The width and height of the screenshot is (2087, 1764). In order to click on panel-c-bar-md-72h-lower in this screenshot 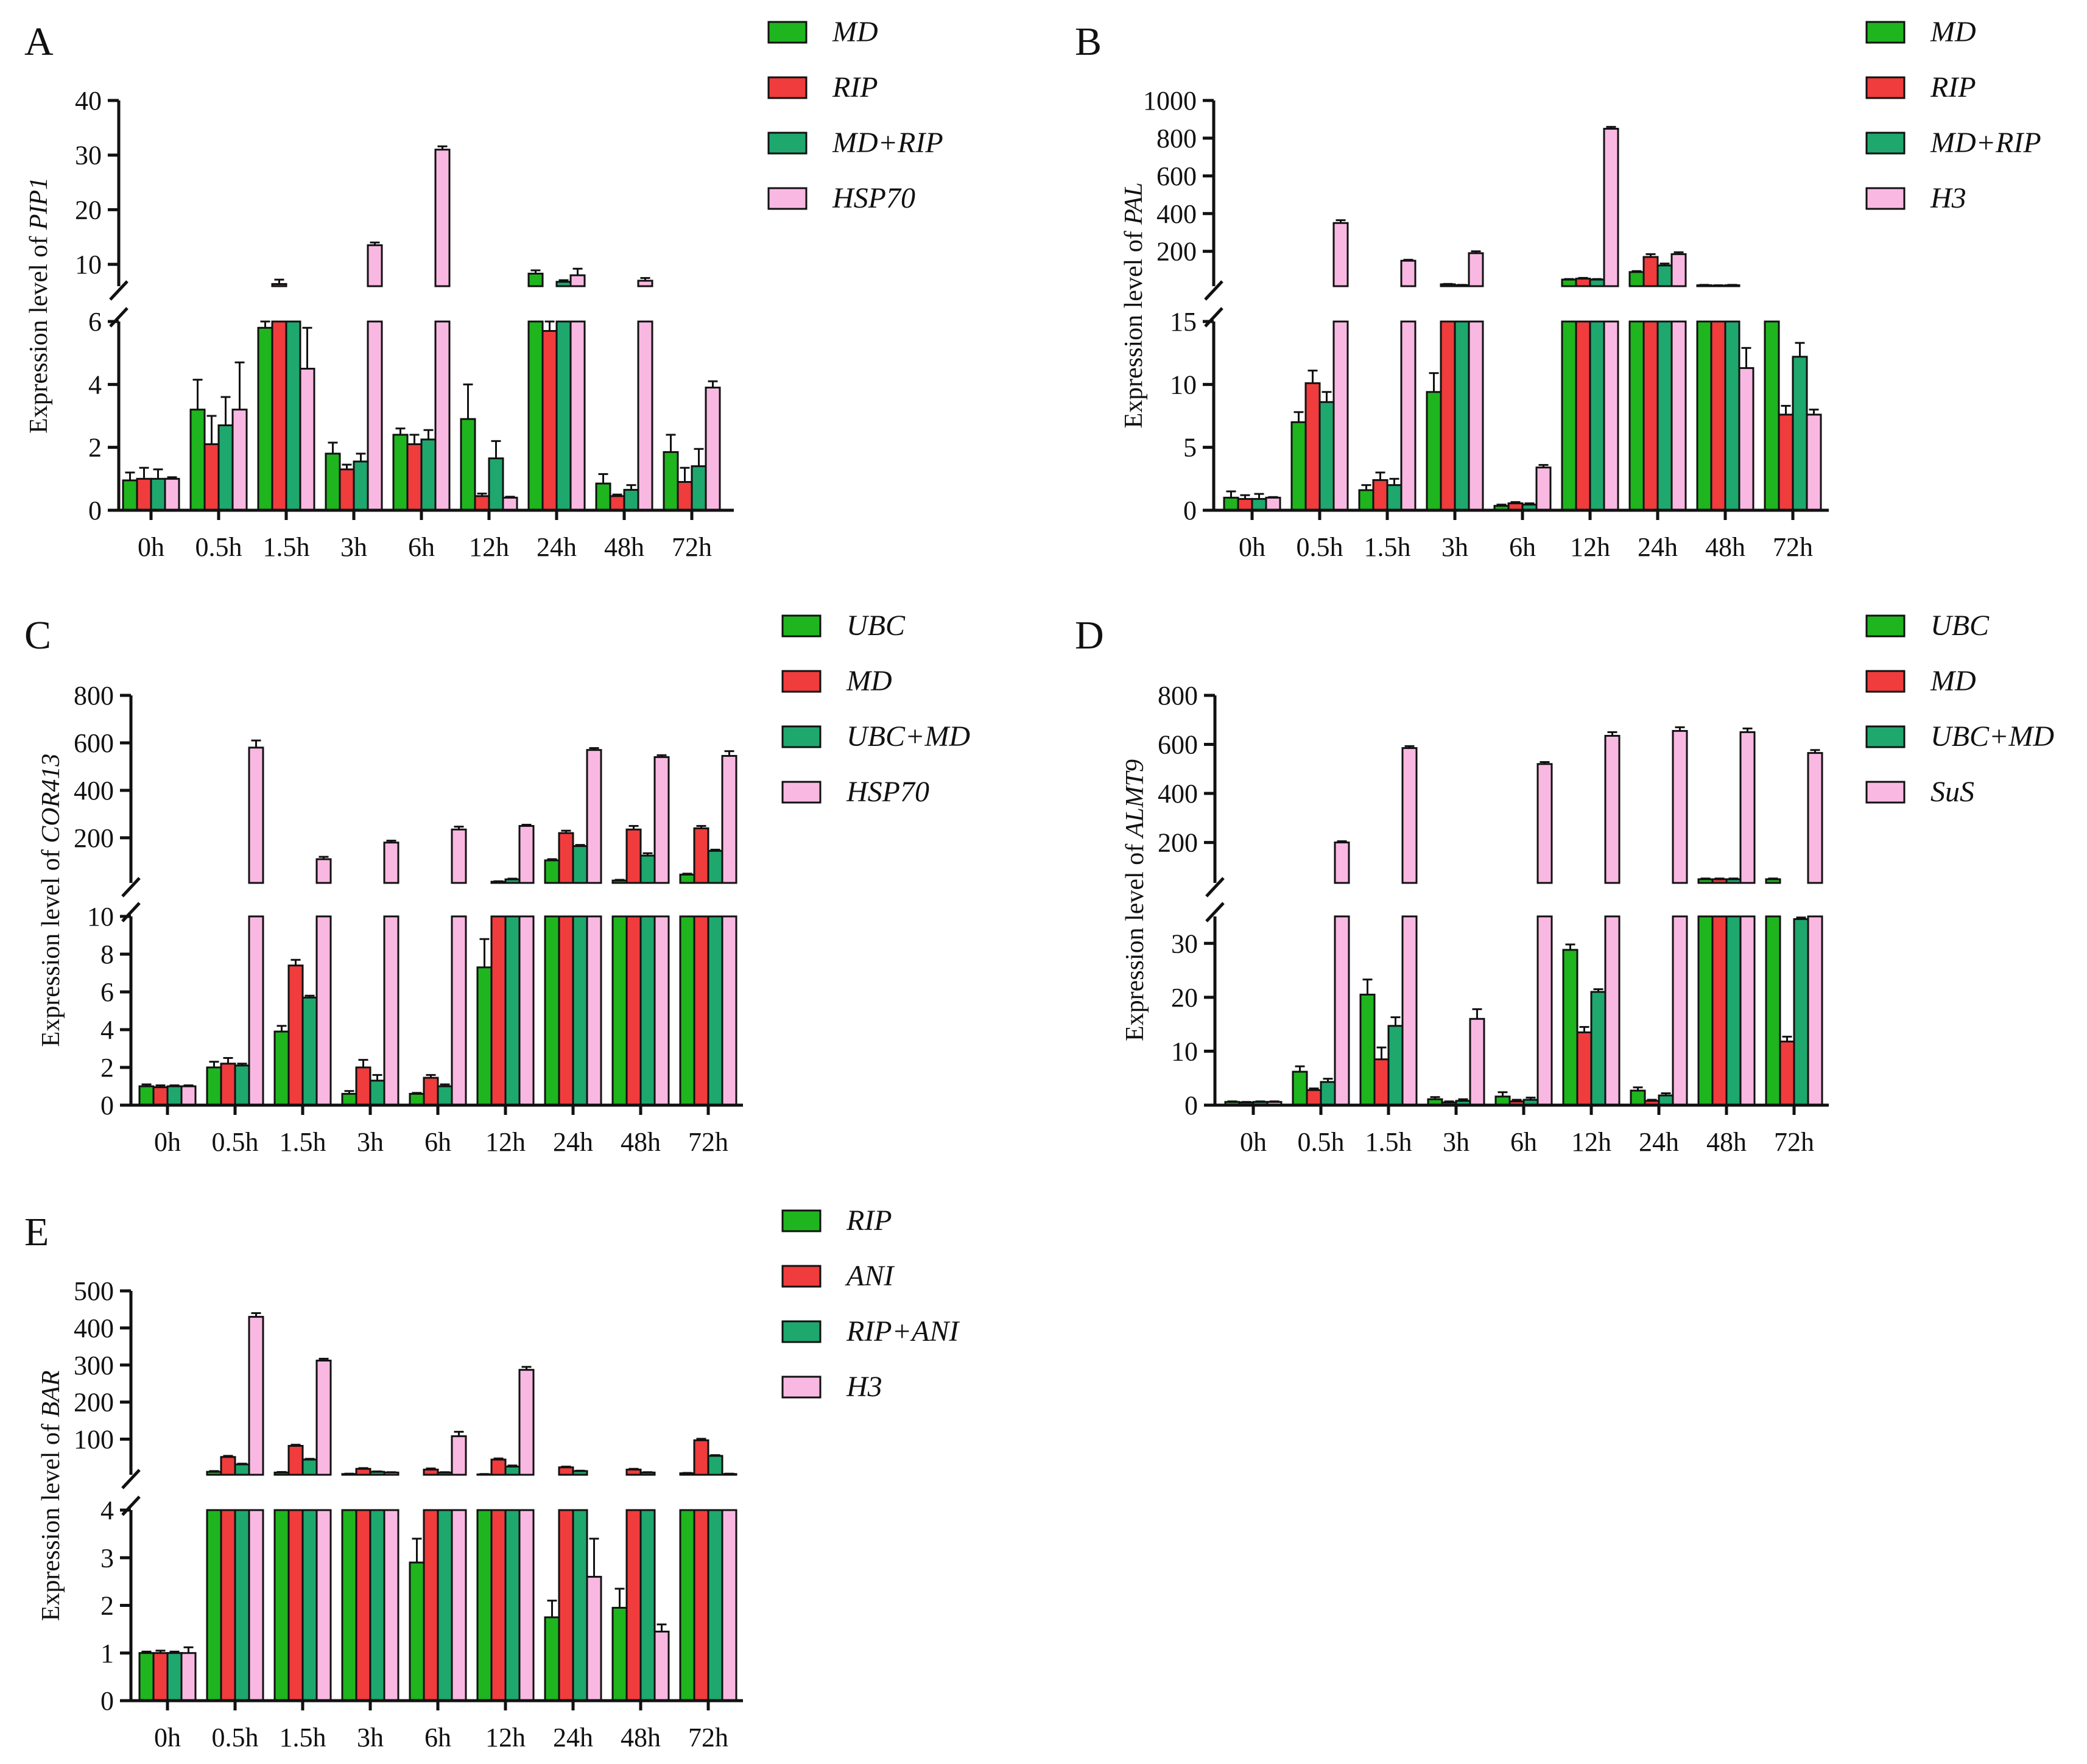, I will do `click(701, 1010)`.